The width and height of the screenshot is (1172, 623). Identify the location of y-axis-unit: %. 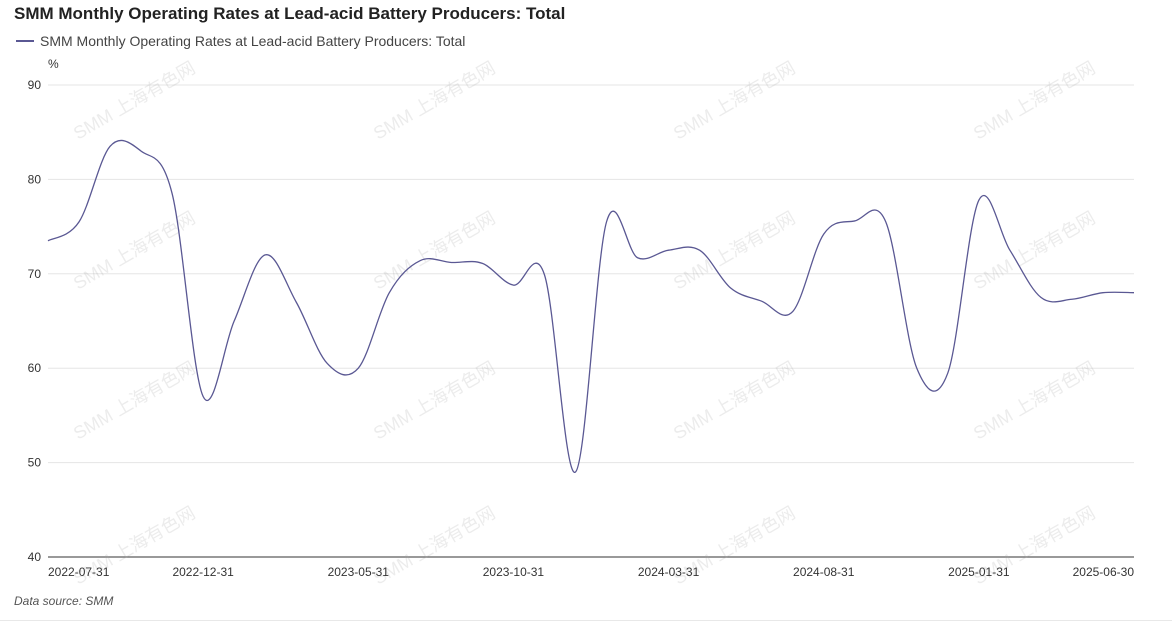
(53, 64).